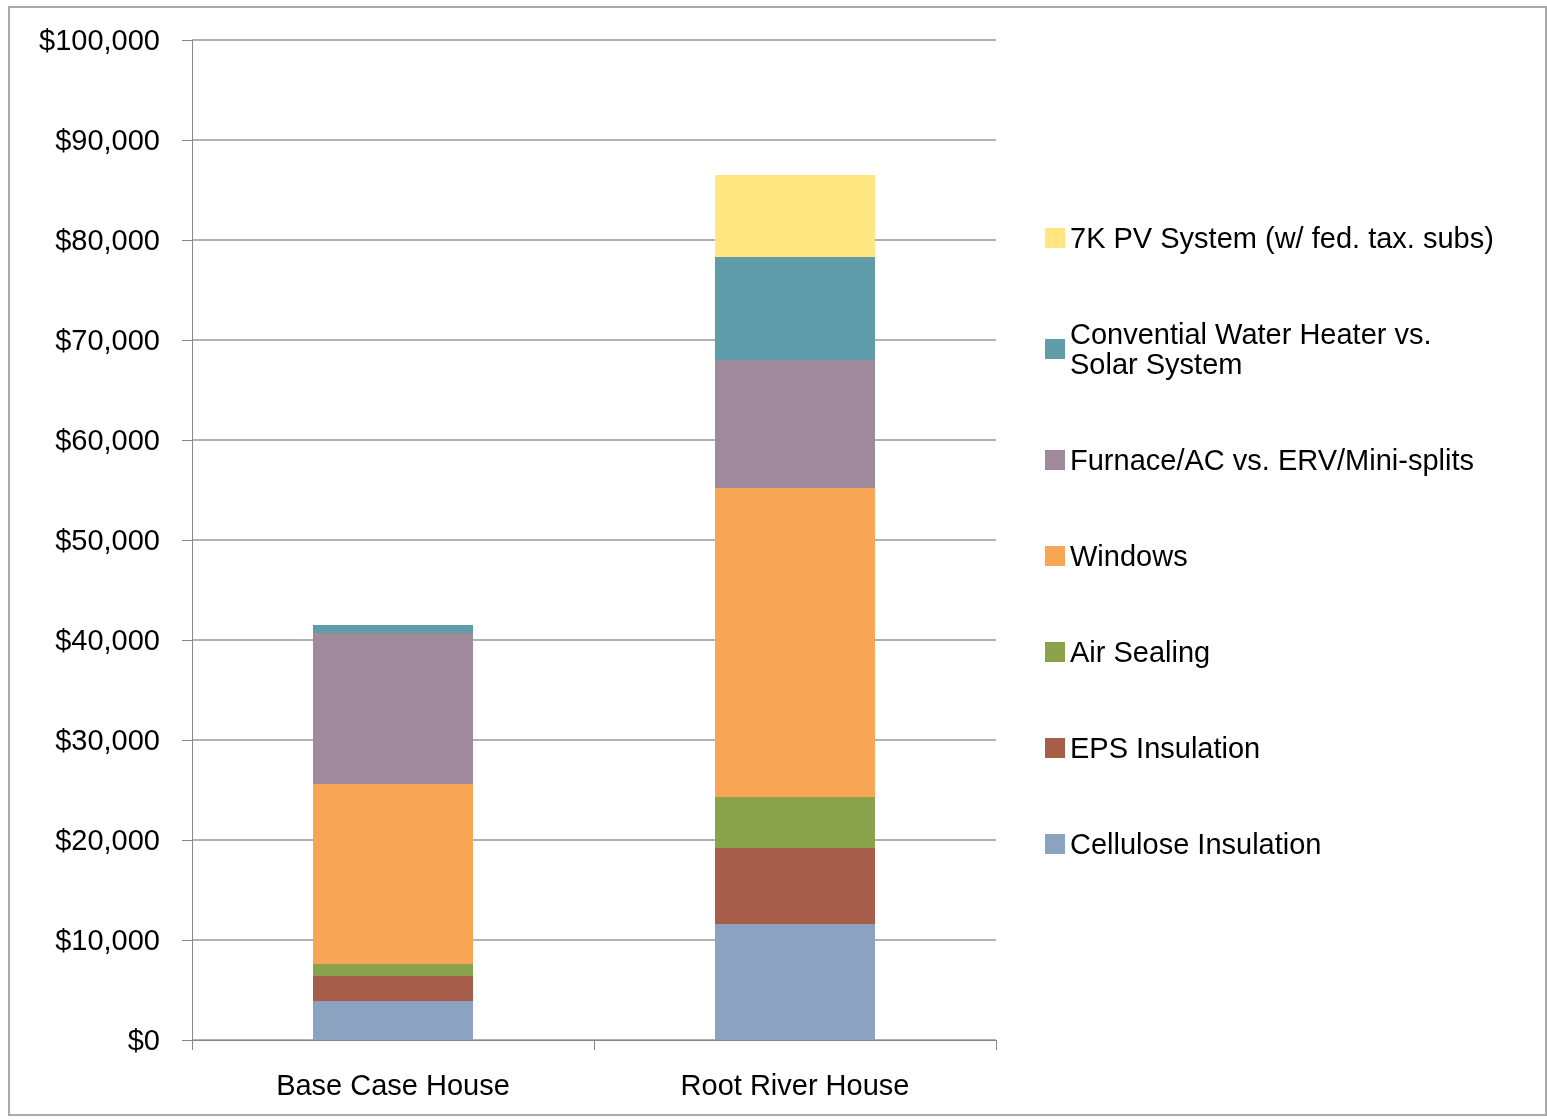 The height and width of the screenshot is (1120, 1547). What do you see at coordinates (107, 640) in the screenshot?
I see `y-tick-label: $40,000` at bounding box center [107, 640].